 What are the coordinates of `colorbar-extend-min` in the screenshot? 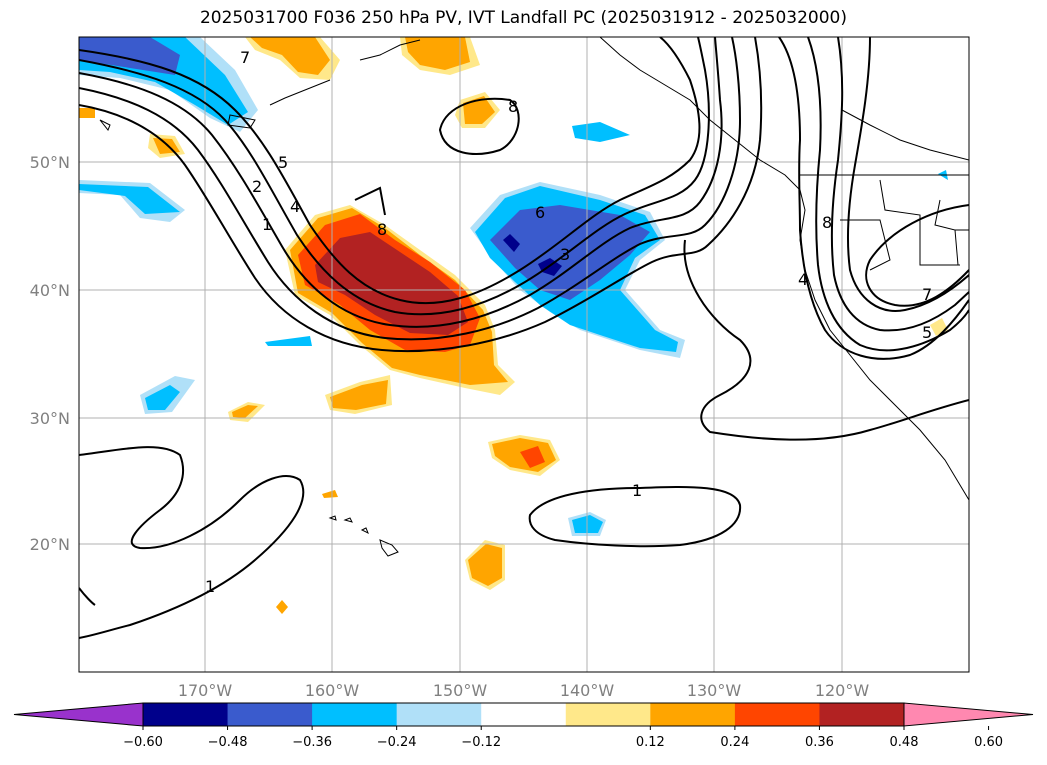 It's located at (78, 714).